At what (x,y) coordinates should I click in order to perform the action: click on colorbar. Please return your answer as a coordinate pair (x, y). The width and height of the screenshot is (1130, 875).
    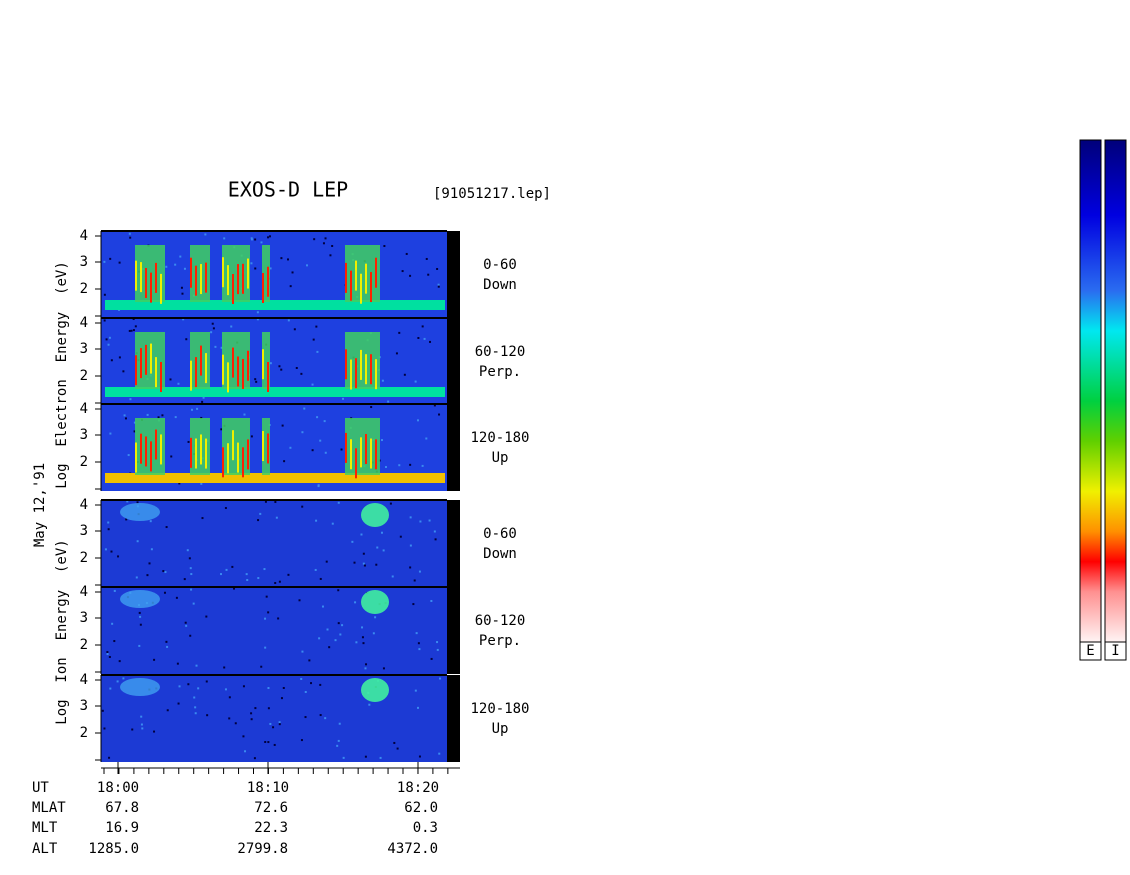
    Looking at the image, I should click on (1090, 391).